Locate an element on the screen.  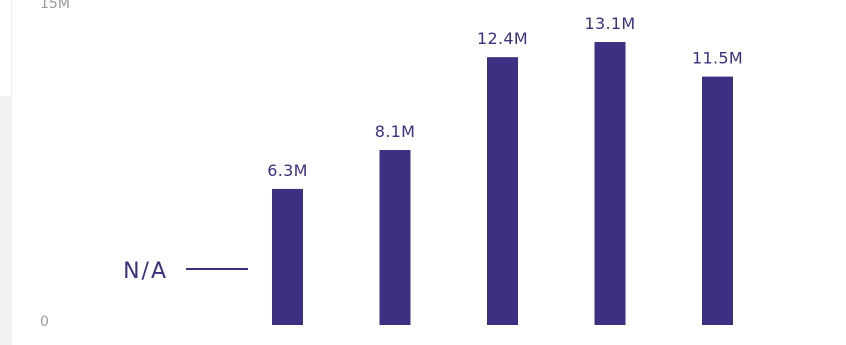
y-tick-top-label: 15M is located at coordinates (55, 6).